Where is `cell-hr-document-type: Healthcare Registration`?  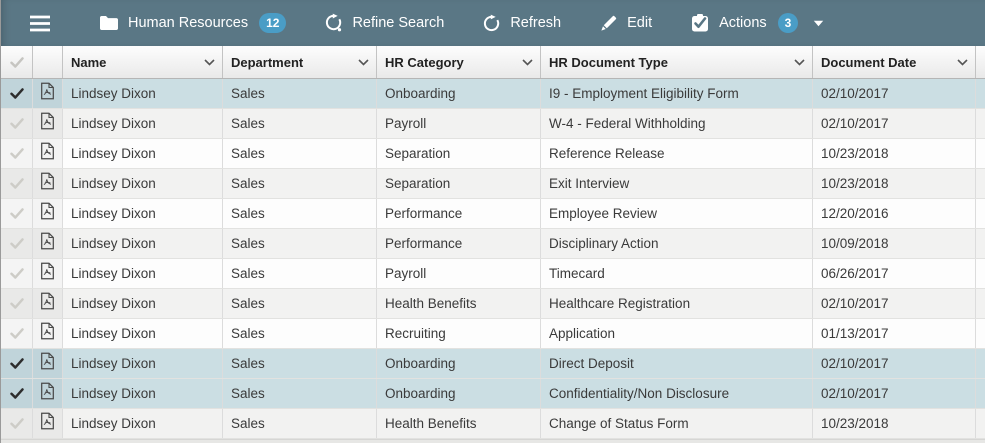 cell-hr-document-type: Healthcare Registration is located at coordinates (677, 303).